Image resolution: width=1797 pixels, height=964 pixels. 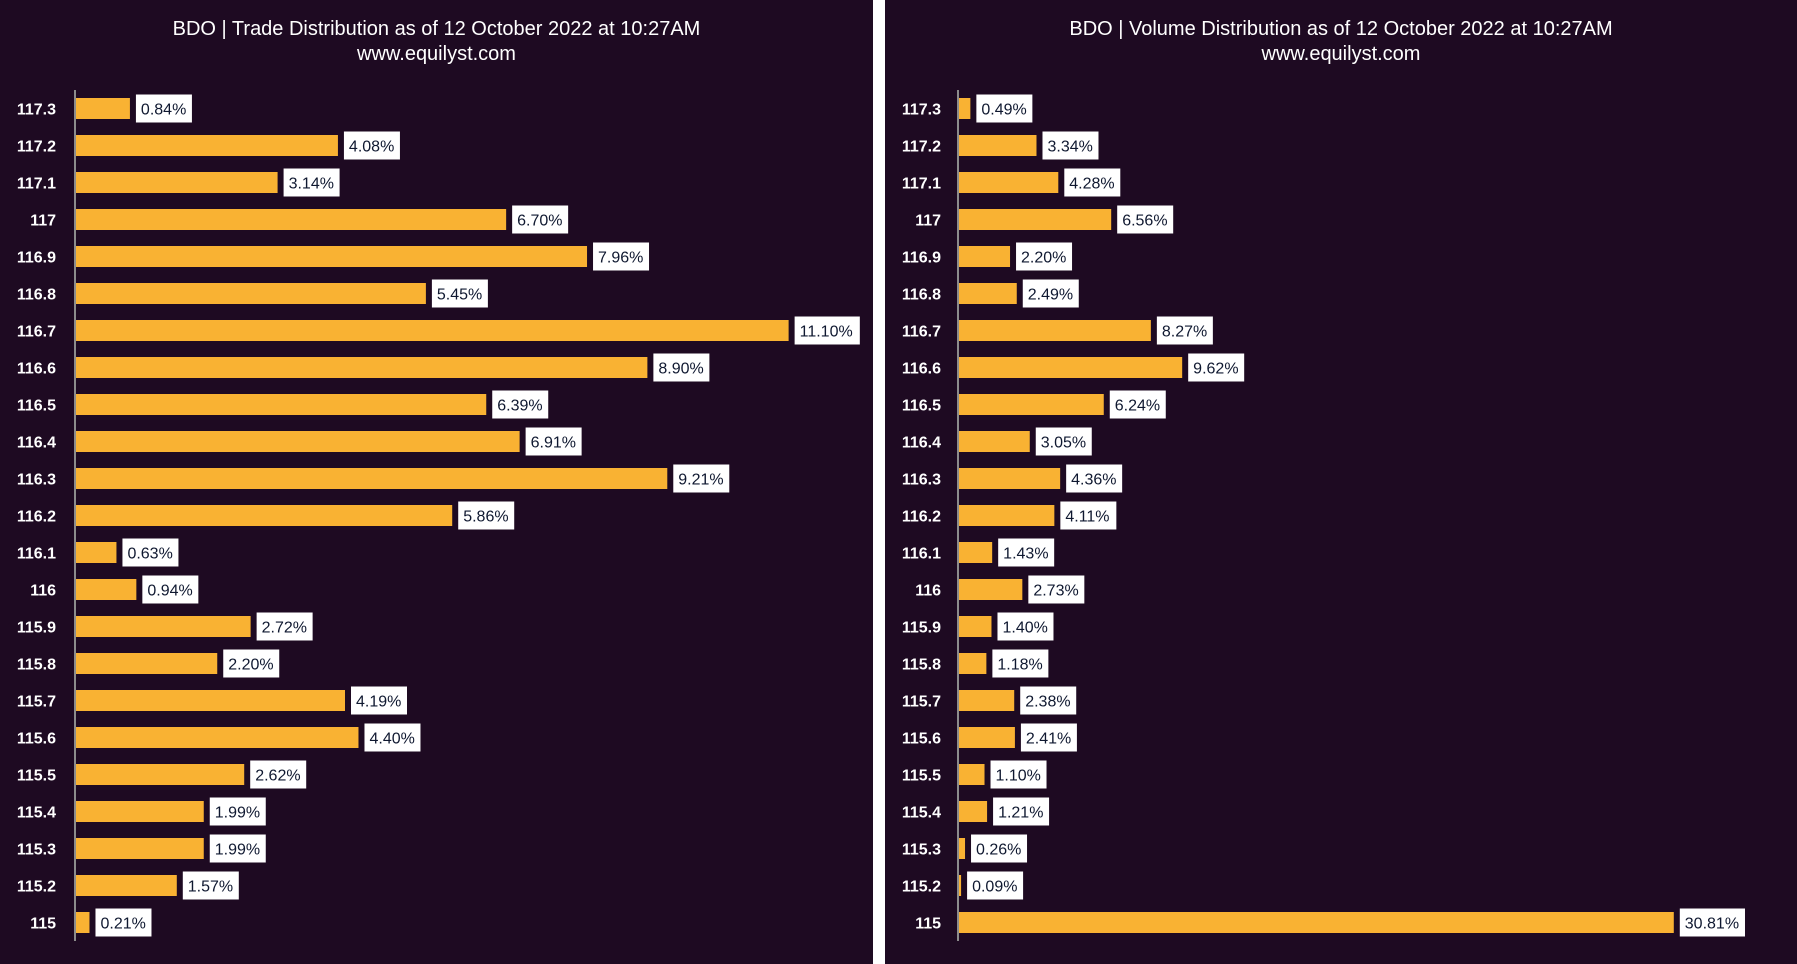 What do you see at coordinates (169, 591) in the screenshot?
I see `data-label: 0.94%` at bounding box center [169, 591].